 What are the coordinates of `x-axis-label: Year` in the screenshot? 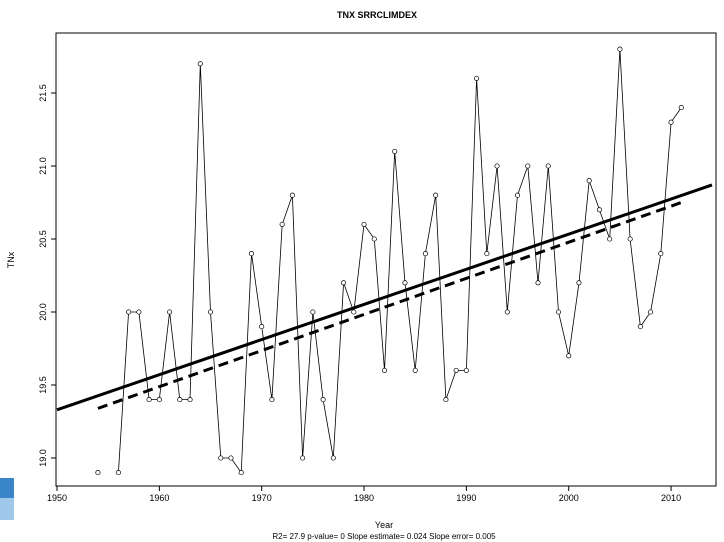 It's located at (384, 525).